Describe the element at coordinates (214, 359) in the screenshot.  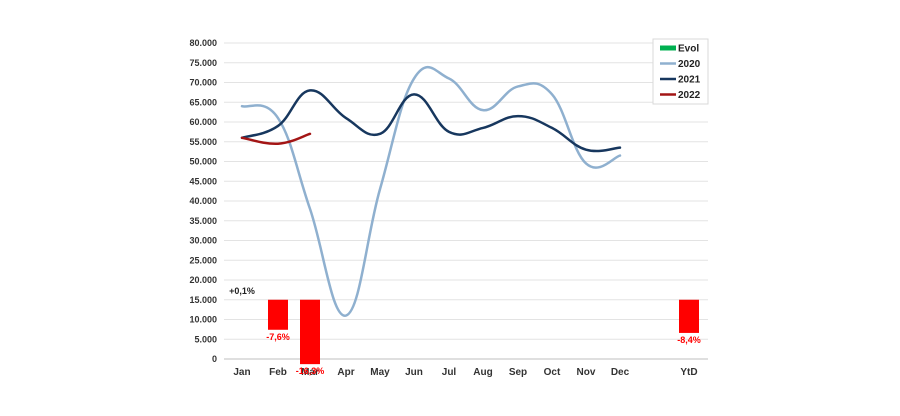
I see `y-tick-label: 0` at that location.